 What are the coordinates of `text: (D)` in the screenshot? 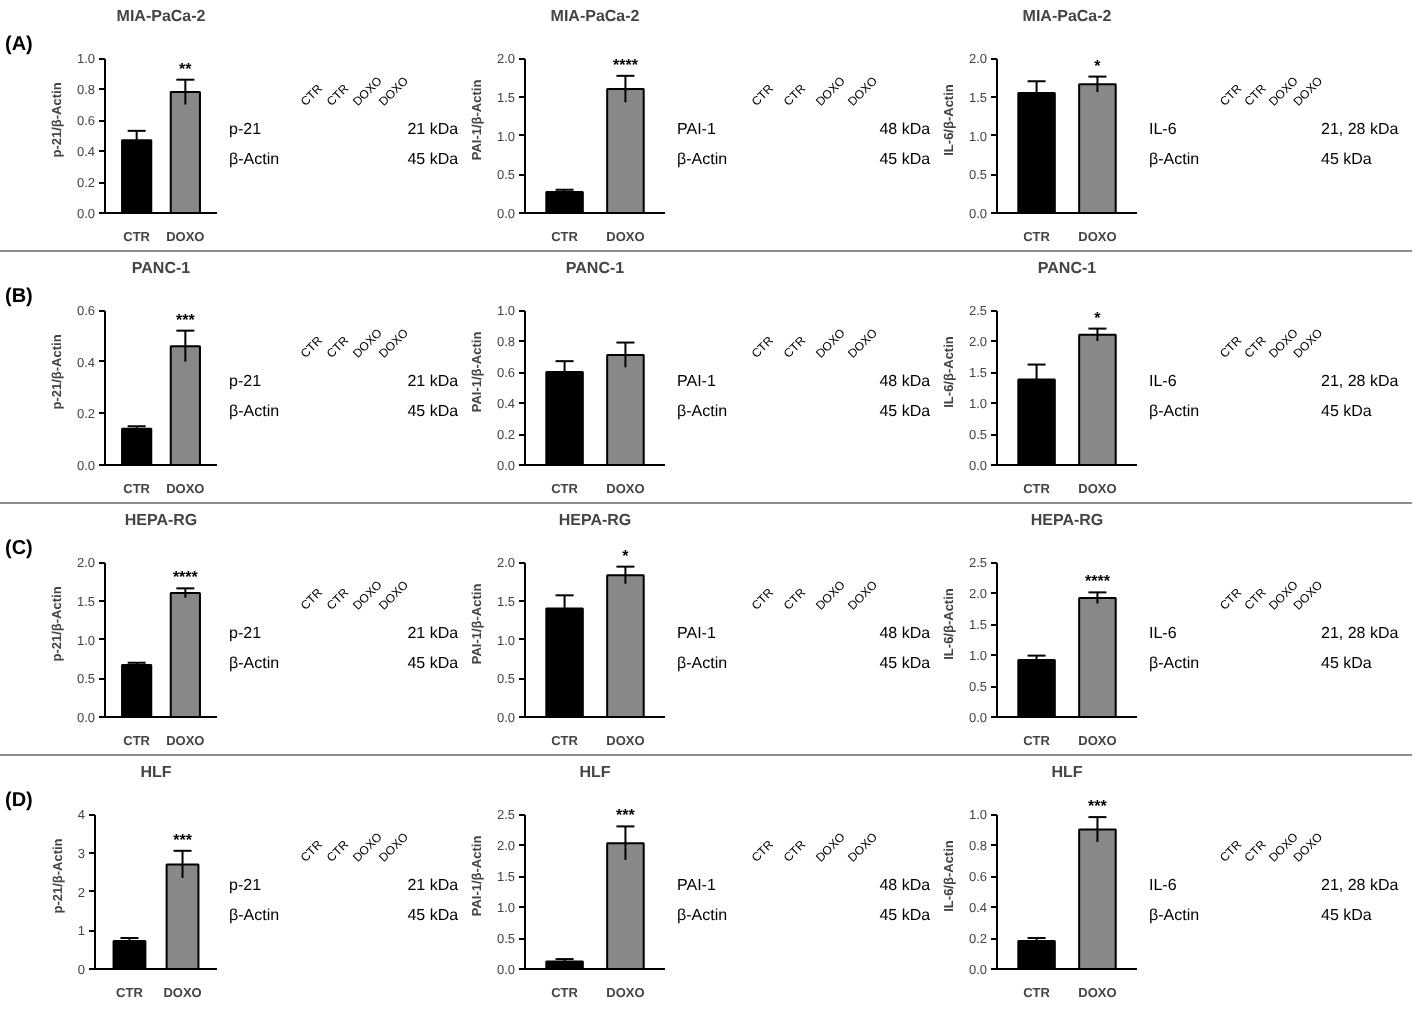 It's located at (19, 800).